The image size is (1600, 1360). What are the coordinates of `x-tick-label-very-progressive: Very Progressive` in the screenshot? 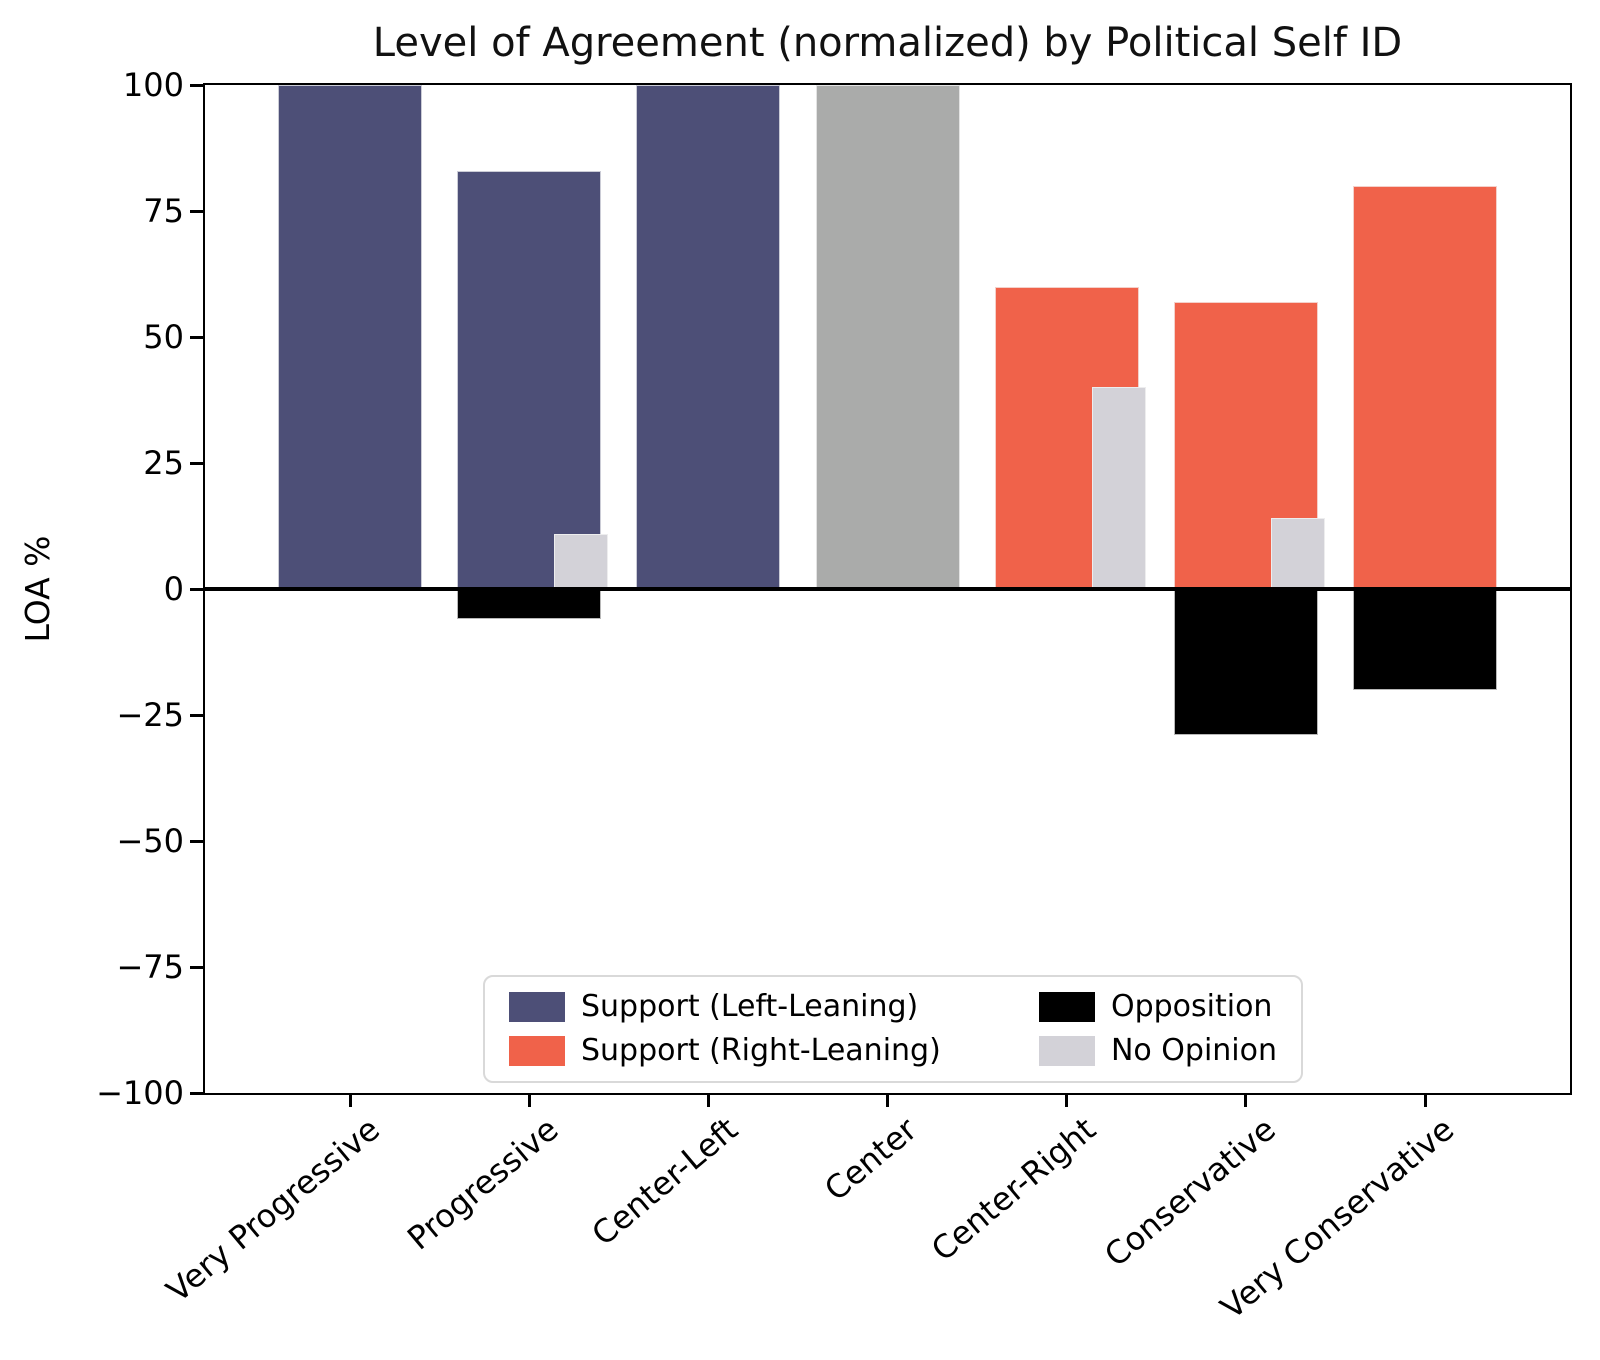 It's located at (272, 1210).